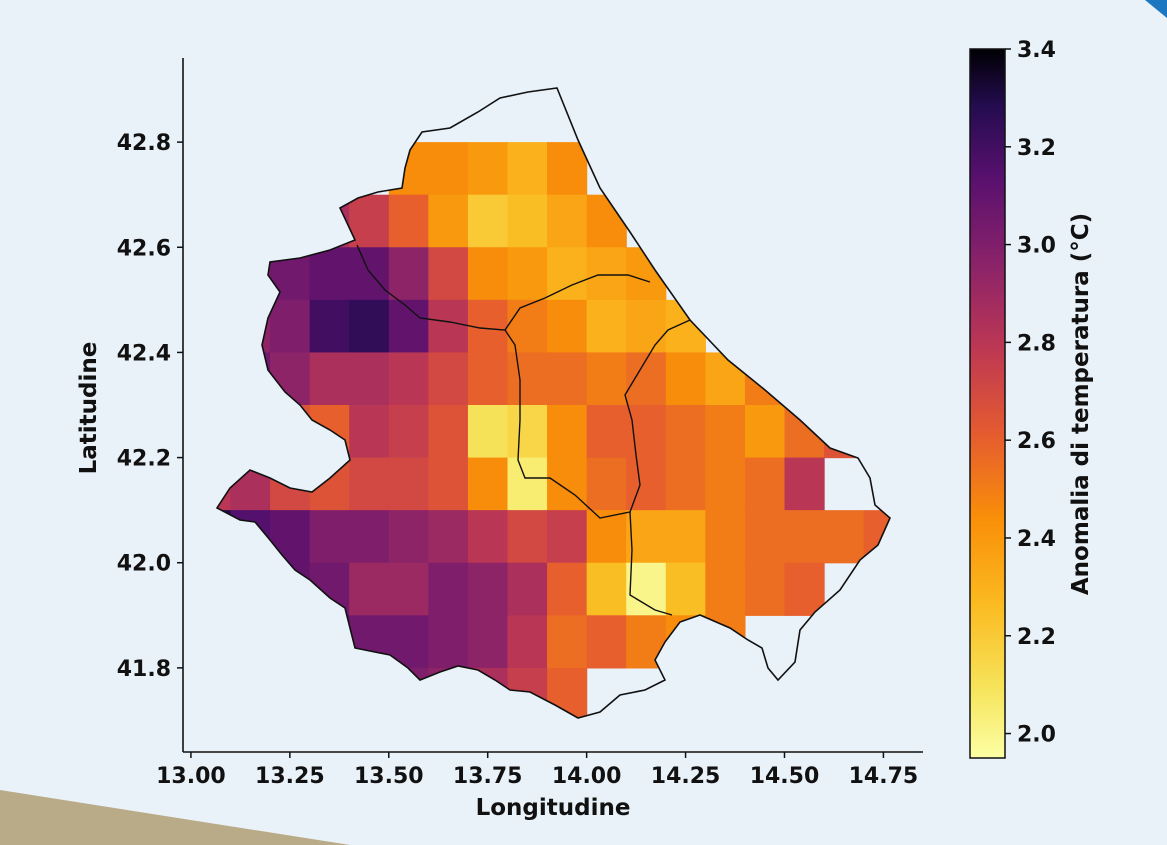 The image size is (1167, 845). I want to click on colorbar-tick-label: 3.4, so click(1036, 50).